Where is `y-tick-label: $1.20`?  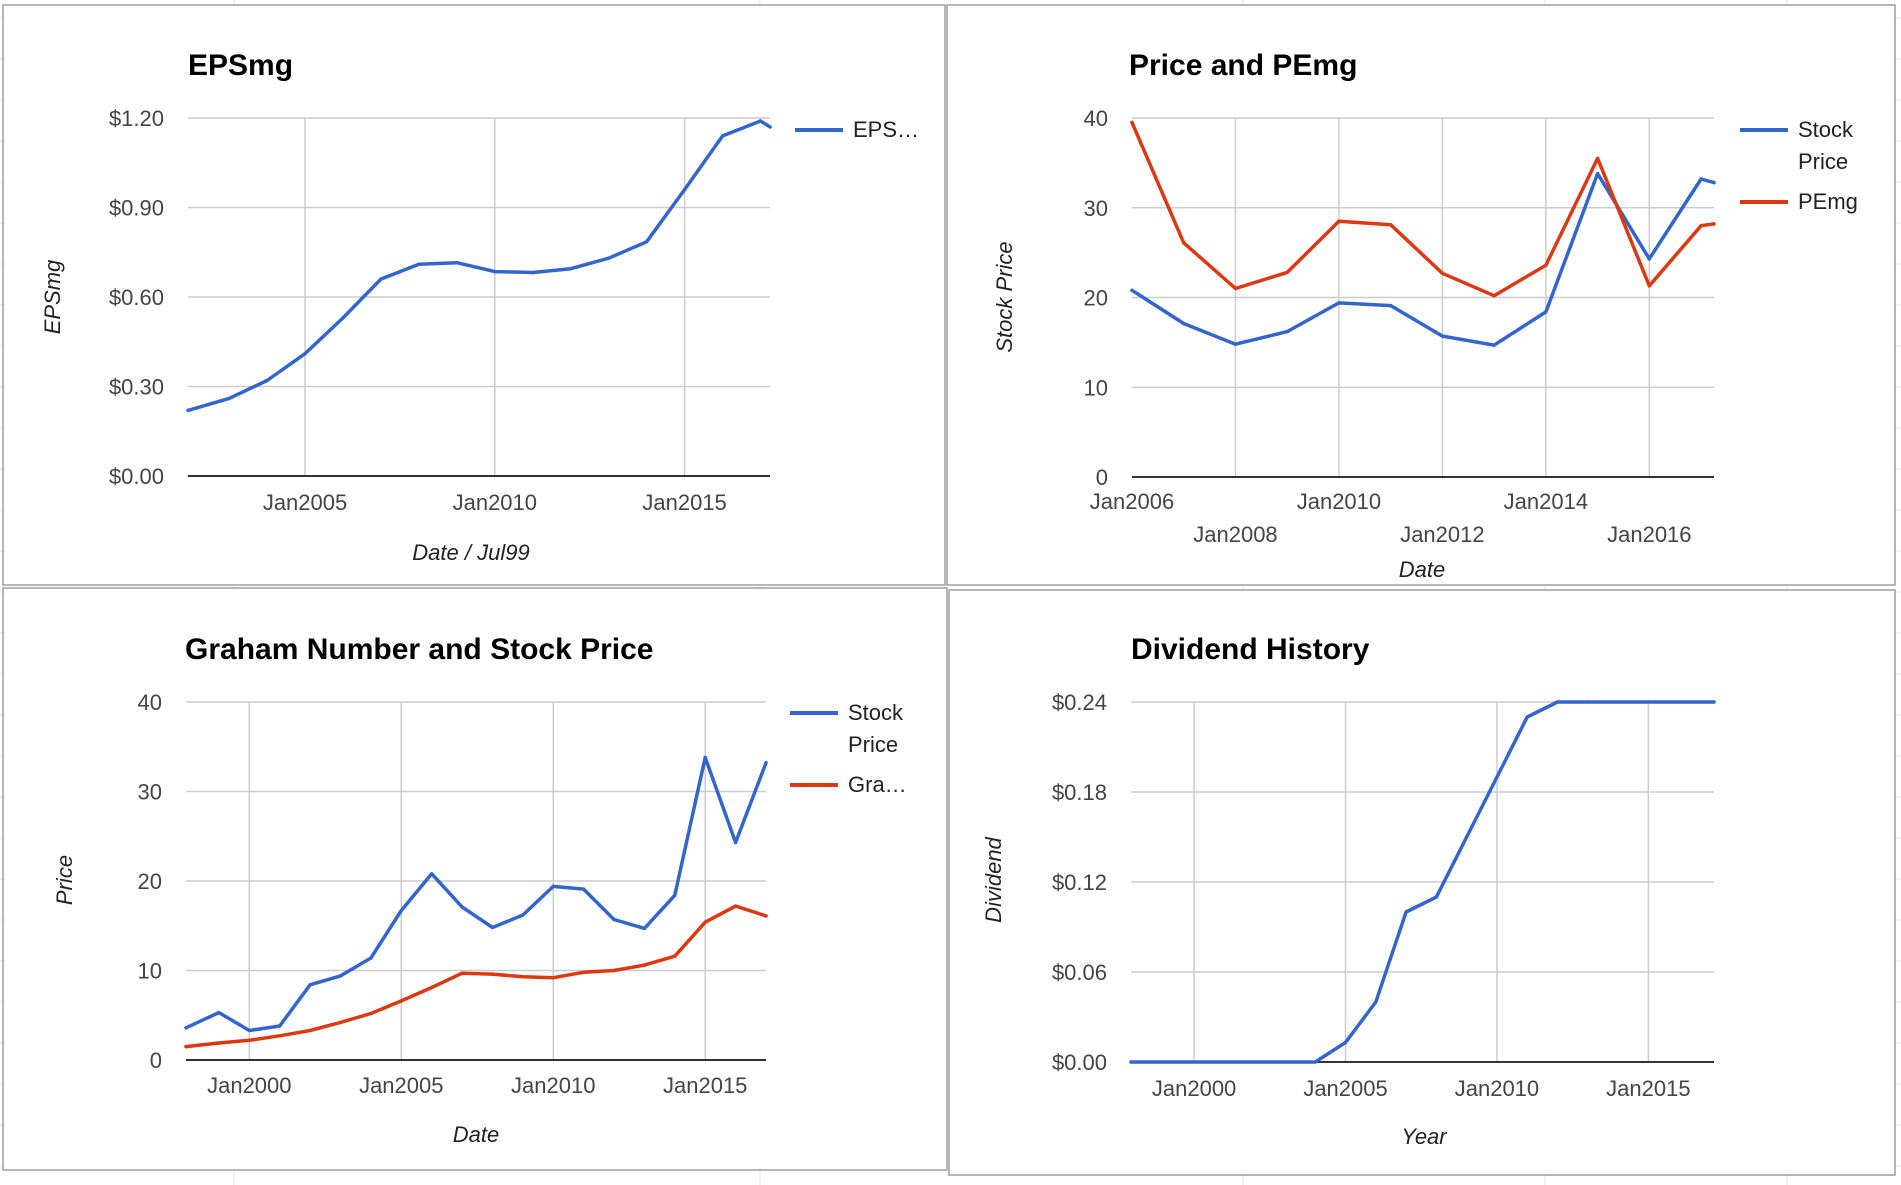 y-tick-label: $1.20 is located at coordinates (136, 118).